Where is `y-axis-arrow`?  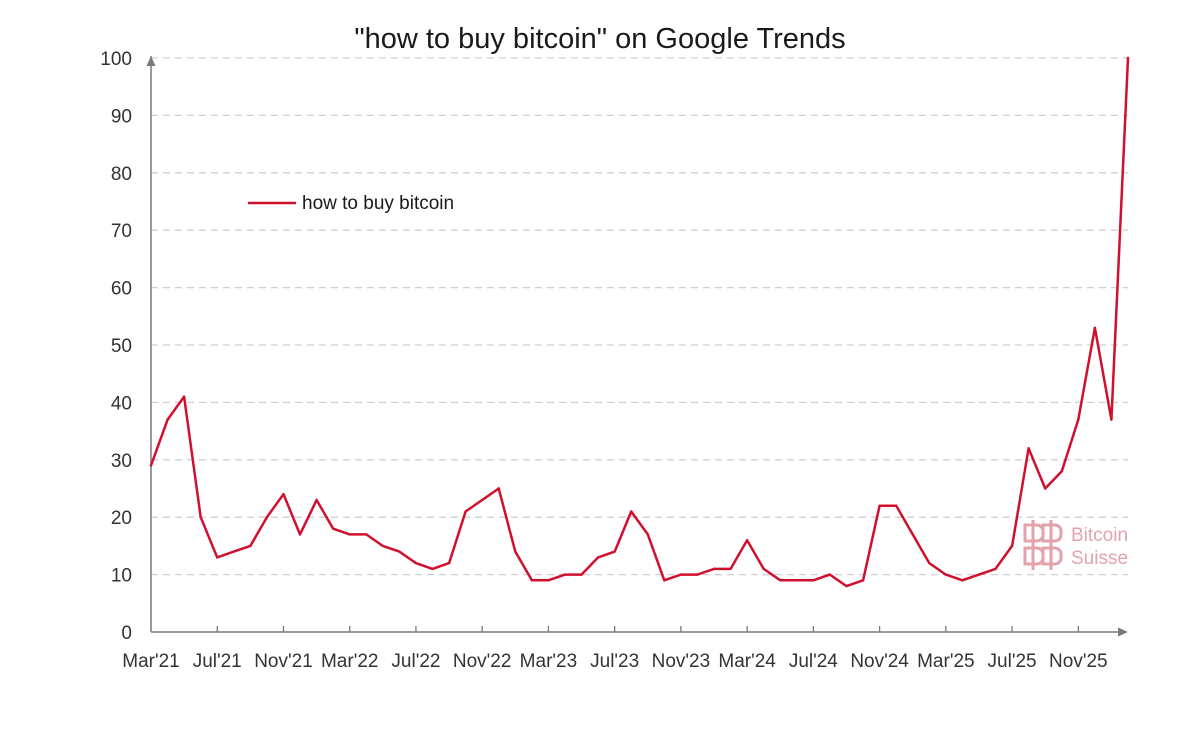
y-axis-arrow is located at coordinates (151, 61).